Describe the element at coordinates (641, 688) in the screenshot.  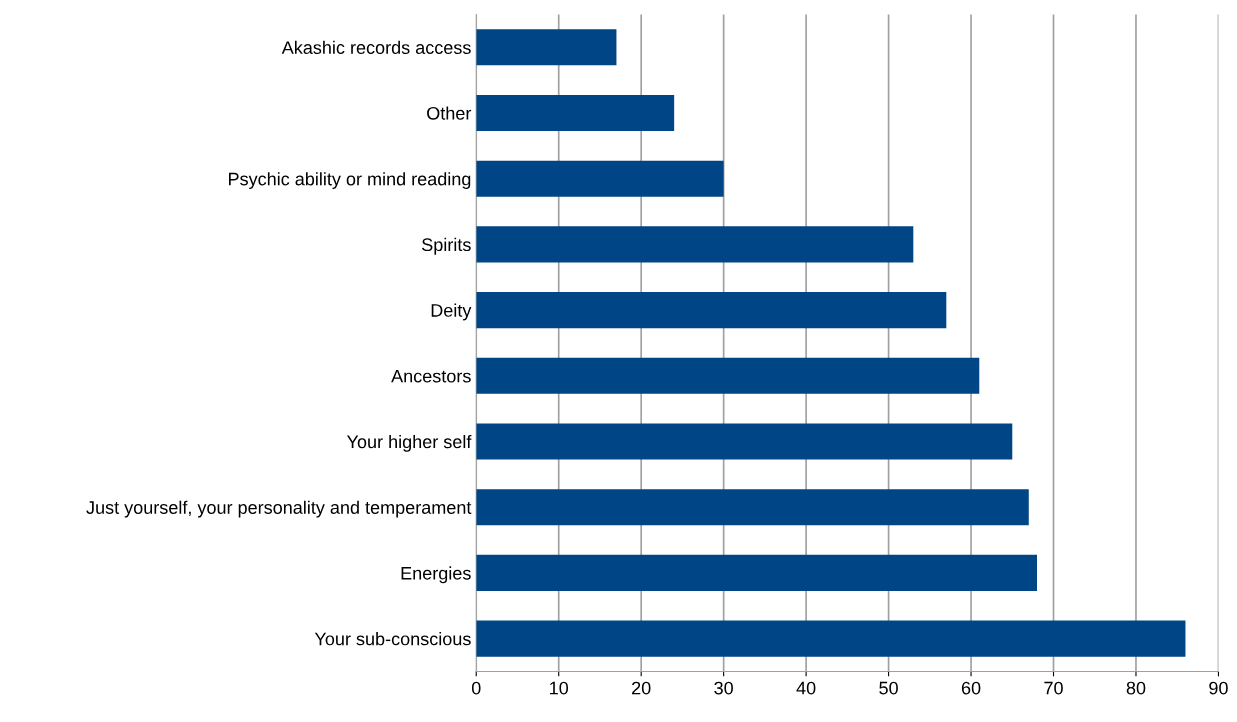
I see `x-tick-label: 20` at that location.